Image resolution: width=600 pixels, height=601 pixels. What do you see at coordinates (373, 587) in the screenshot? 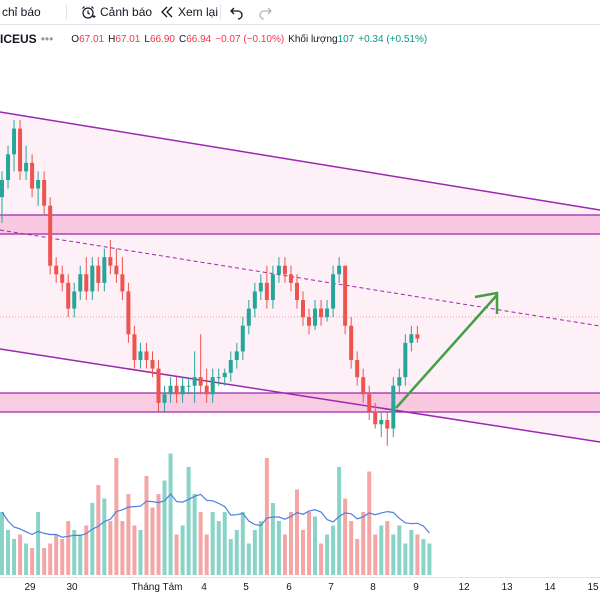
I see `time-axis-tick: 8` at bounding box center [373, 587].